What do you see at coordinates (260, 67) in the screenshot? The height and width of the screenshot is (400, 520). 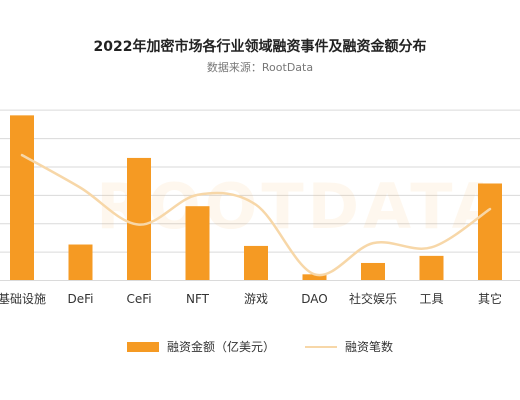 I see `chart-subtitle: 数据来源：RootData` at bounding box center [260, 67].